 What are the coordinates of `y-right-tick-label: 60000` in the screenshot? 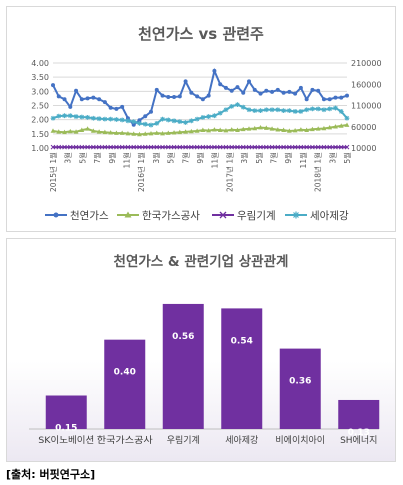 It's located at (363, 127).